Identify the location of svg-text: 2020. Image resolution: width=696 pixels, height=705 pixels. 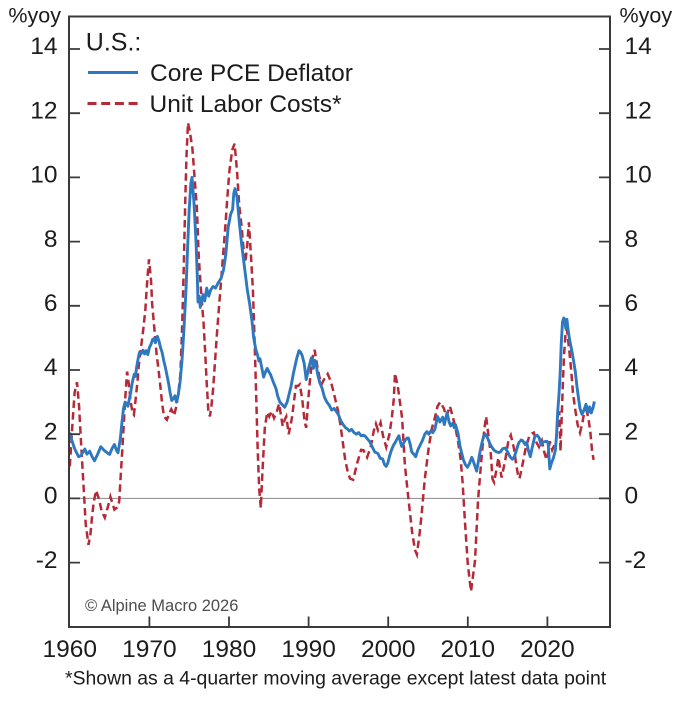
(547, 649).